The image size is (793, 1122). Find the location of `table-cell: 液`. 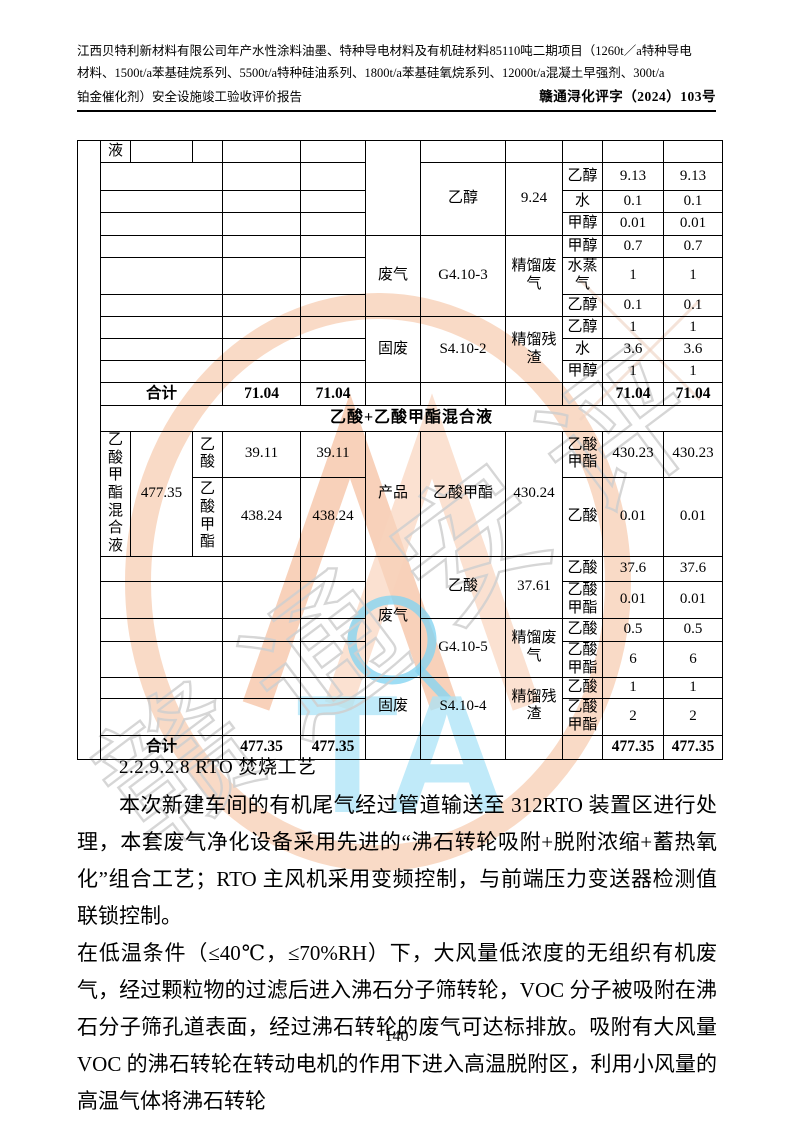

table-cell: 液 is located at coordinates (115, 151).